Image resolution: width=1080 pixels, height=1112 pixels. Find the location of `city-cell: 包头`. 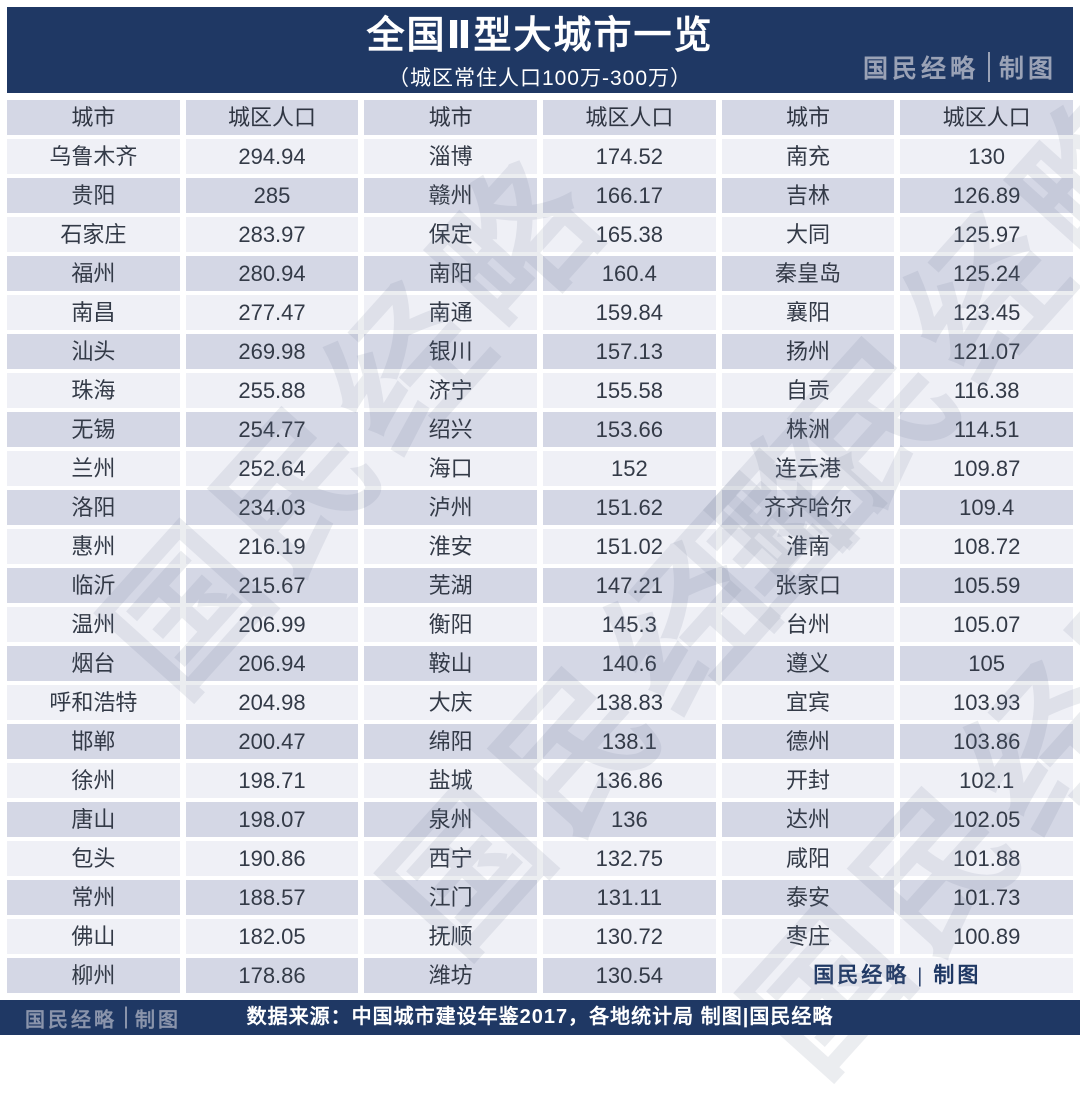

city-cell: 包头 is located at coordinates (93, 858).